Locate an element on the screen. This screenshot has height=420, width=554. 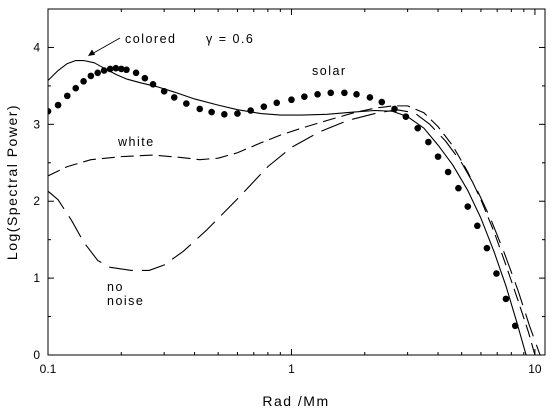
y-axis-title: Log(Spectral Power) is located at coordinates (12, 182).